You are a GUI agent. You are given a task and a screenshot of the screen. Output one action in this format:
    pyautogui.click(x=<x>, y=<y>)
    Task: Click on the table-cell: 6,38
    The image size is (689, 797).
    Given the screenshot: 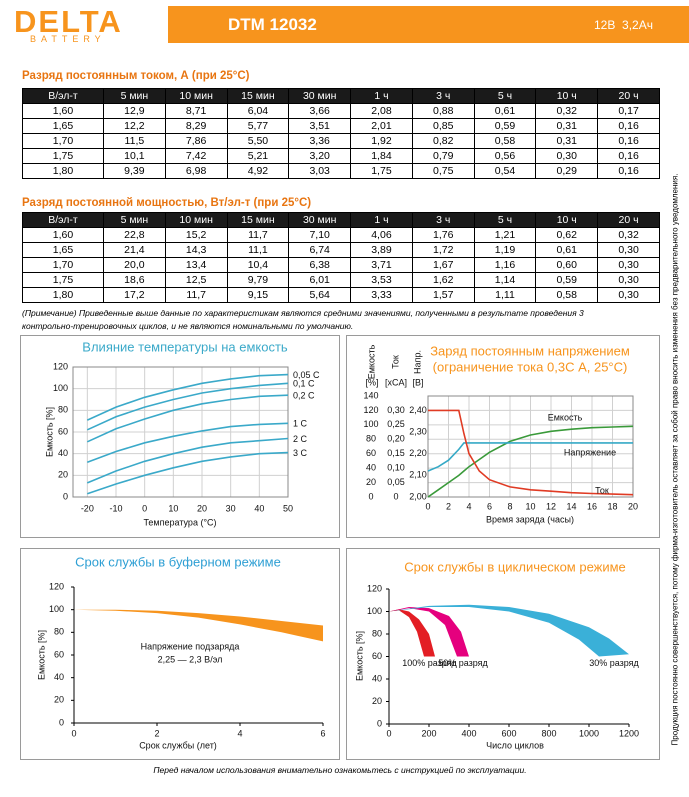 What is the action you would take?
    pyautogui.click(x=320, y=265)
    